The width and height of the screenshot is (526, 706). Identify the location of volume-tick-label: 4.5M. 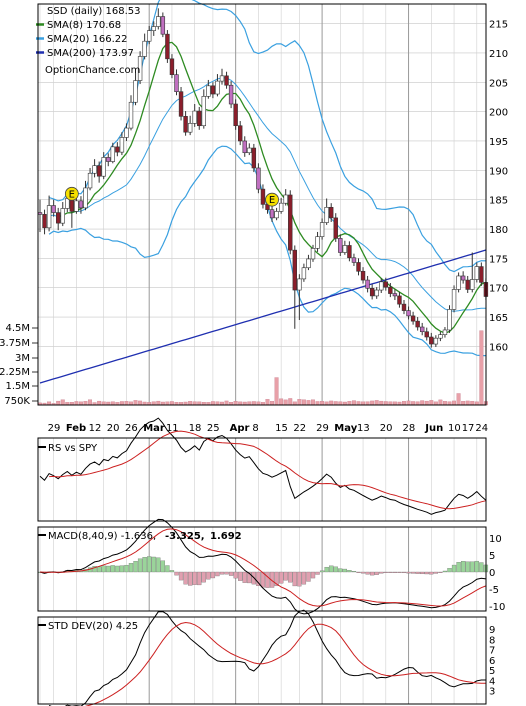
(17, 328).